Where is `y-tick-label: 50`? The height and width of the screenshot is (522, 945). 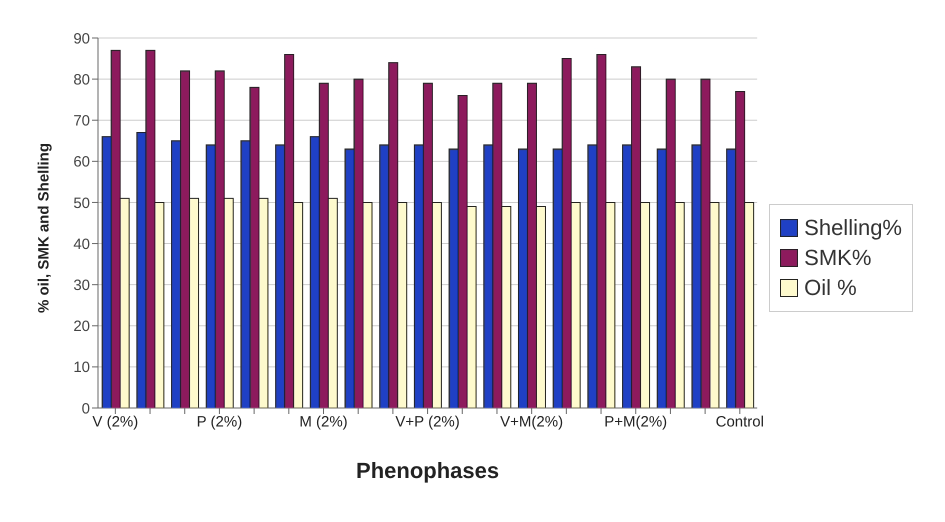
y-tick-label: 50 is located at coordinates (81, 203).